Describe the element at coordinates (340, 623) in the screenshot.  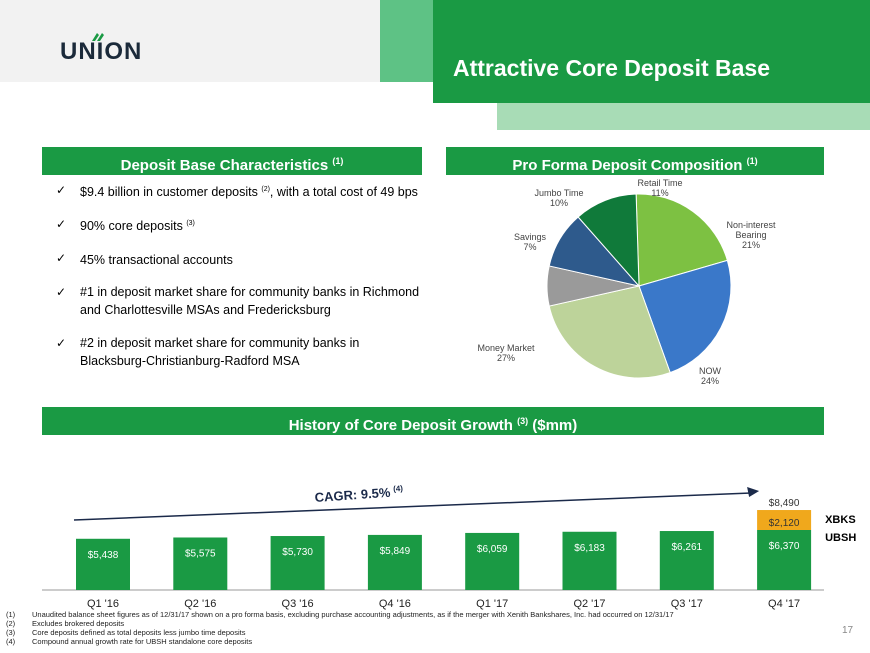
I see `footnote: (2) Excludes brokered deposits` at that location.